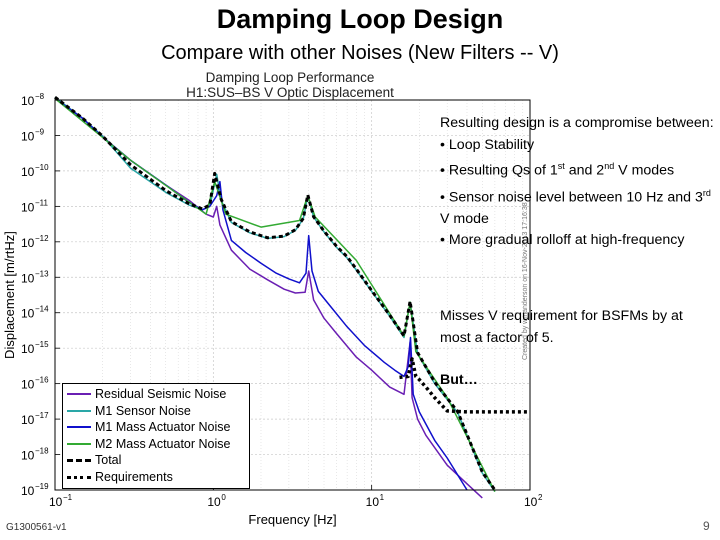 Image resolution: width=720 pixels, height=540 pixels. I want to click on legend-label: M2 Mass Actuator Noise, so click(163, 443).